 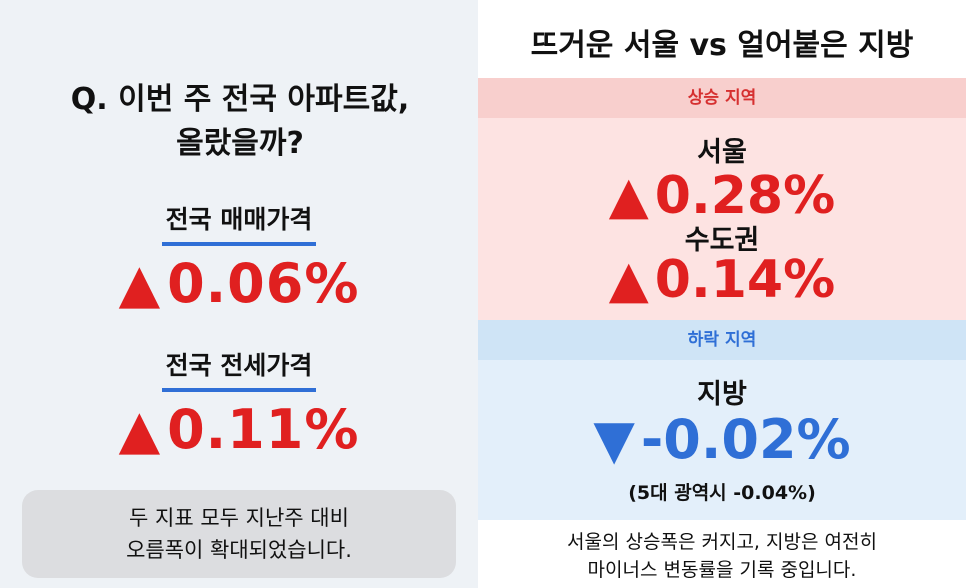 What do you see at coordinates (263, 283) in the screenshot?
I see `sale-price-number: 0.06%` at bounding box center [263, 283].